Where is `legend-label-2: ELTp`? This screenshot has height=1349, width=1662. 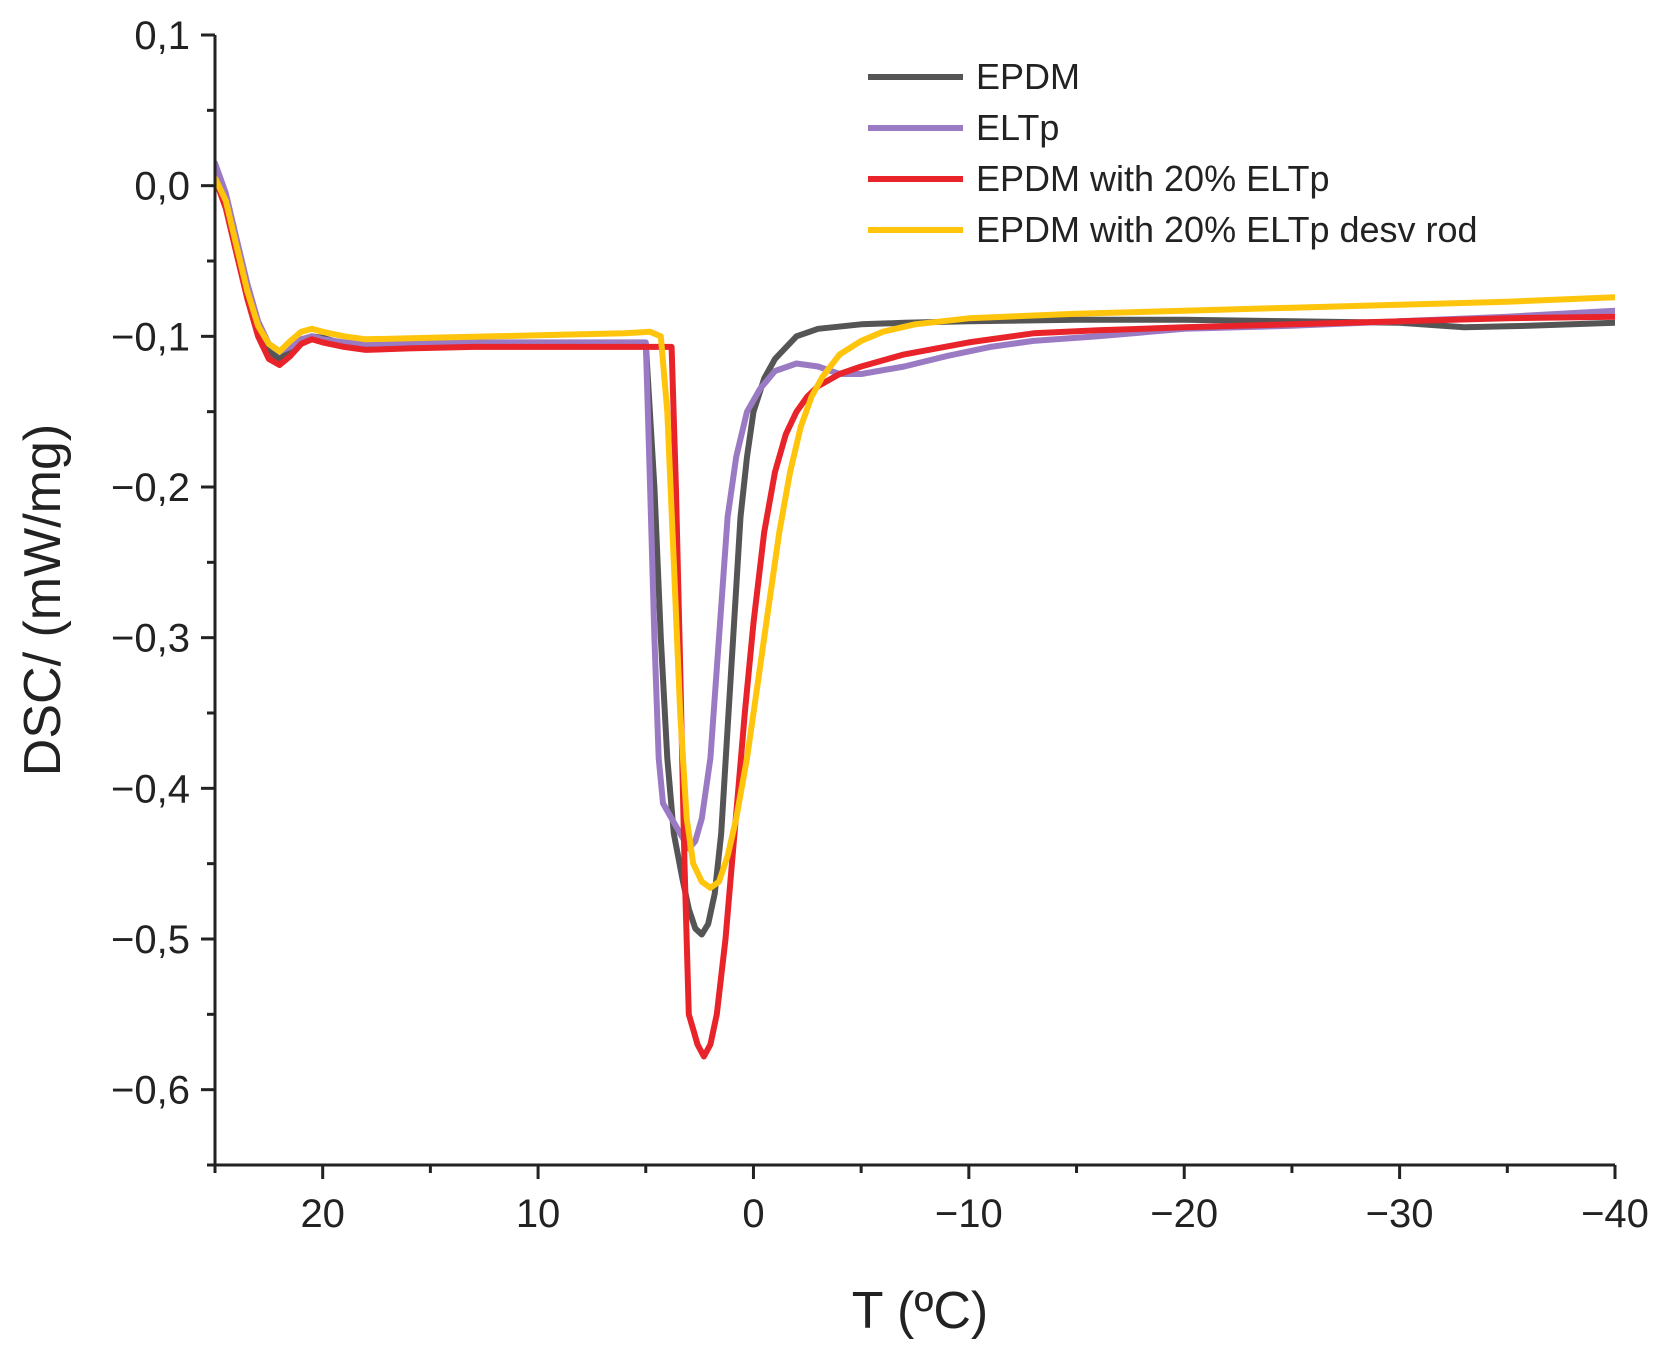
legend-label-2: ELTp is located at coordinates (1017, 127).